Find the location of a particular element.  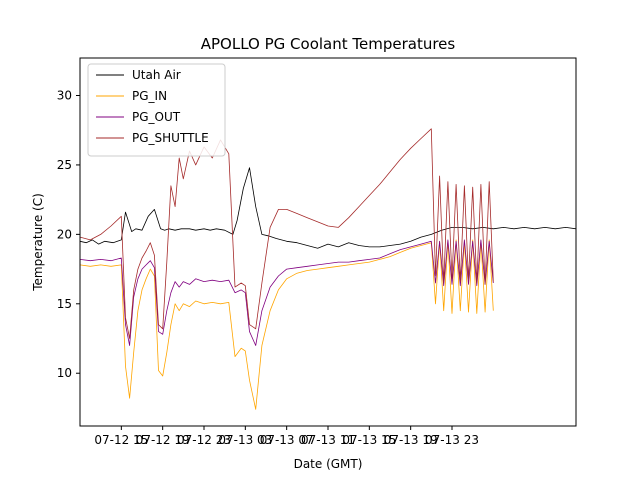

legend-label: PG_OUT is located at coordinates (156, 117).